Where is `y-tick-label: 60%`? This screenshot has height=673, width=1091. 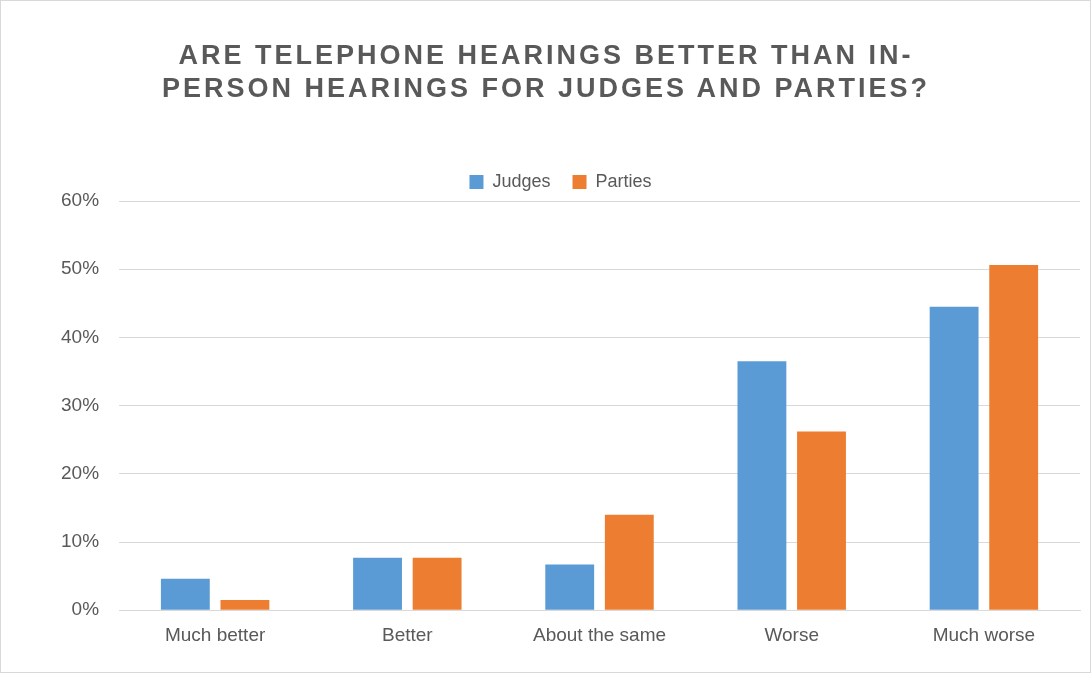
y-tick-label: 60% is located at coordinates (80, 200).